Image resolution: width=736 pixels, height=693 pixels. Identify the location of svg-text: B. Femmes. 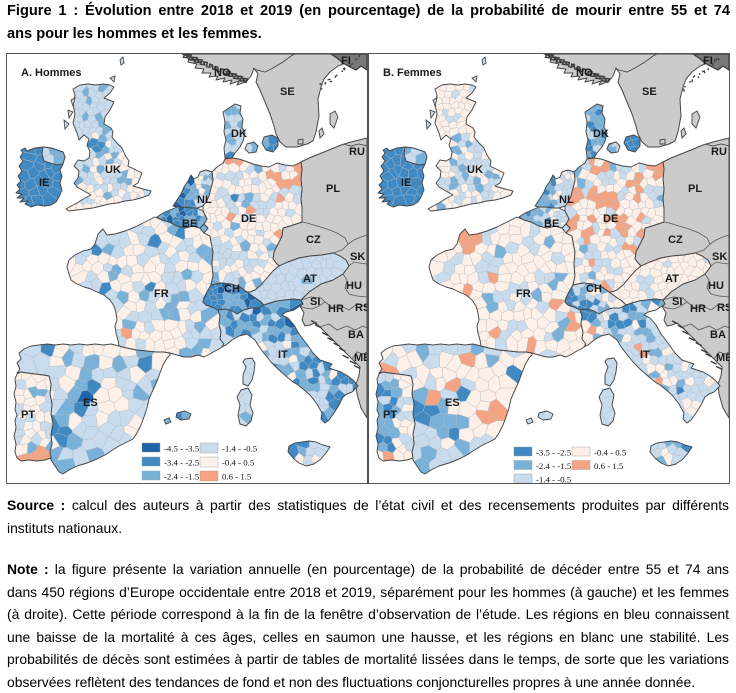
(412, 73).